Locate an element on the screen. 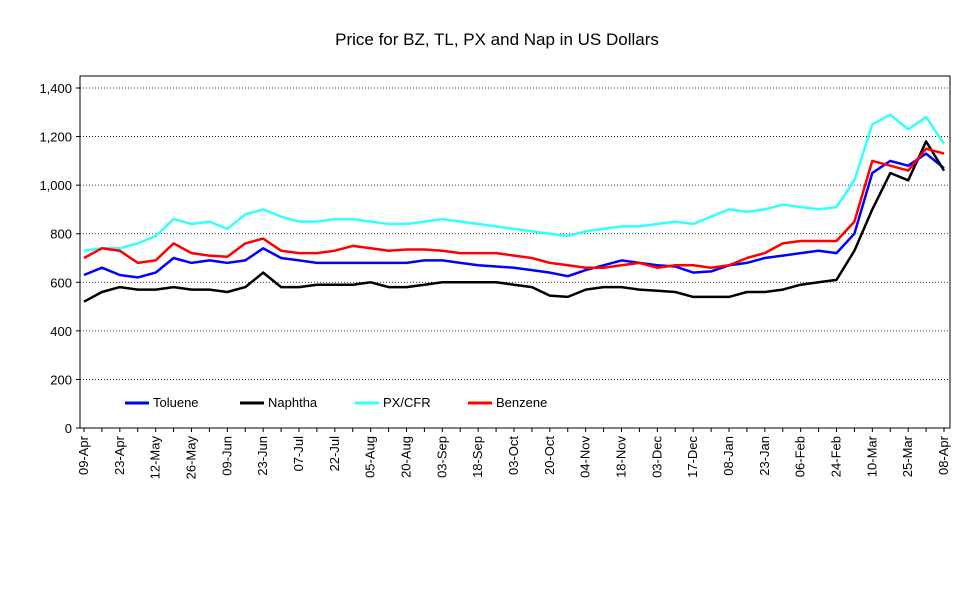  legend-label: Benzene is located at coordinates (521, 402).